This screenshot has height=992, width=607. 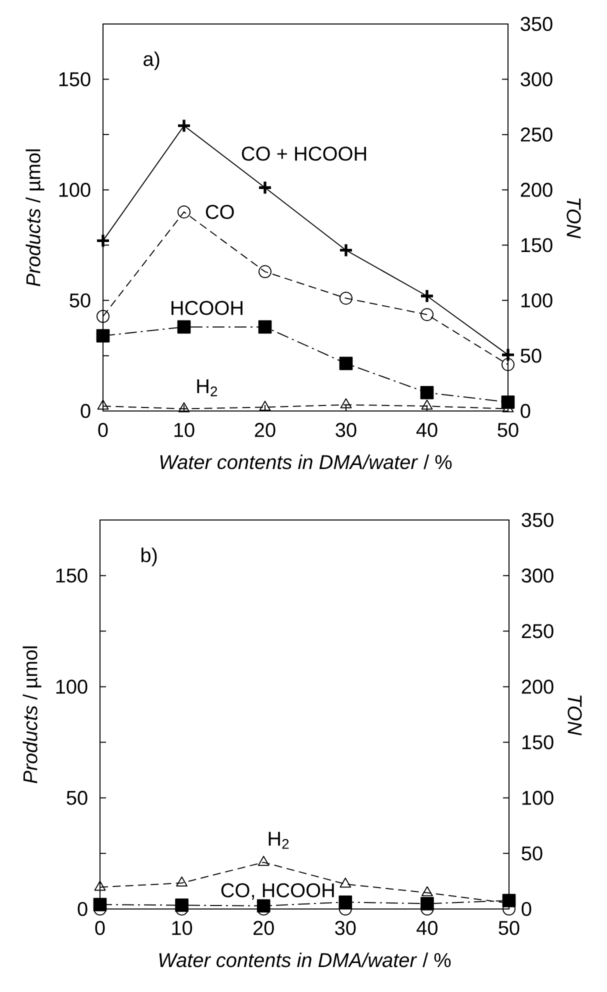 I want to click on series-label: HCOOH, so click(x=207, y=308).